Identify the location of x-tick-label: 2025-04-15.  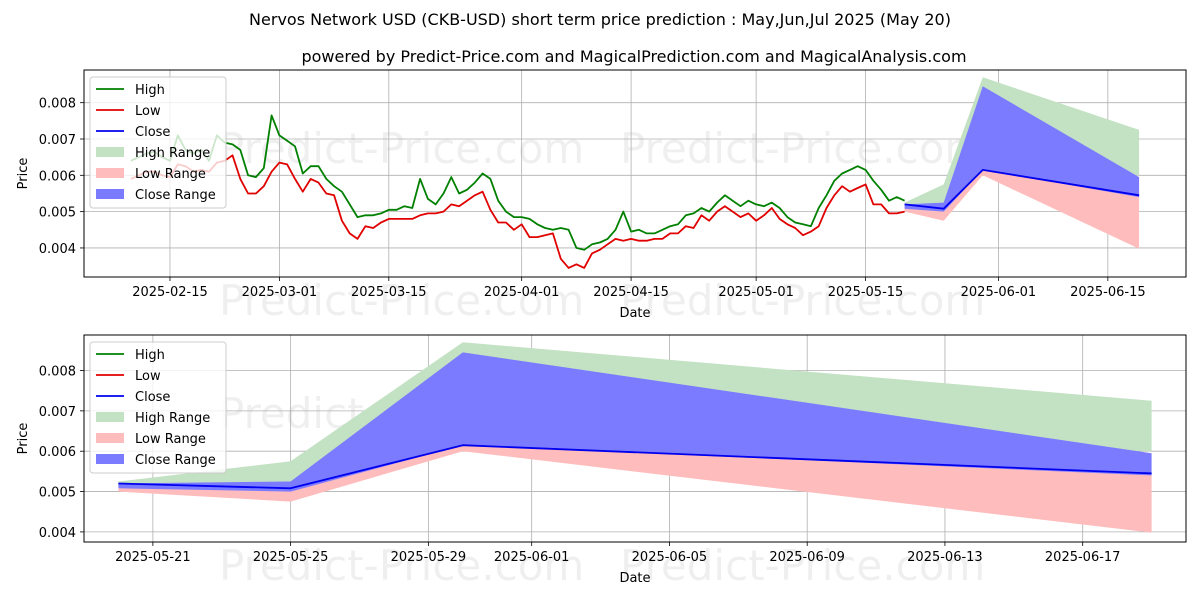
(631, 292).